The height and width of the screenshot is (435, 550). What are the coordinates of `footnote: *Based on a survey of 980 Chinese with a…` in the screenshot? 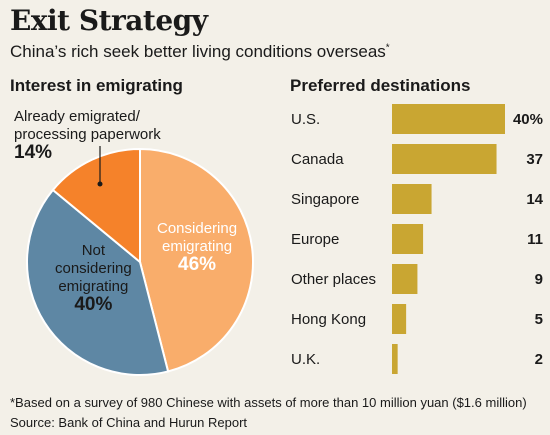 It's located at (268, 402).